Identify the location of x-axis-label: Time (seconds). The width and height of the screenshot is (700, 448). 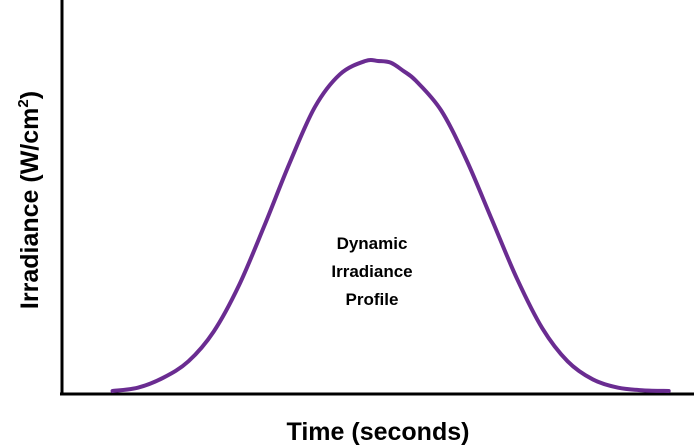
(378, 432).